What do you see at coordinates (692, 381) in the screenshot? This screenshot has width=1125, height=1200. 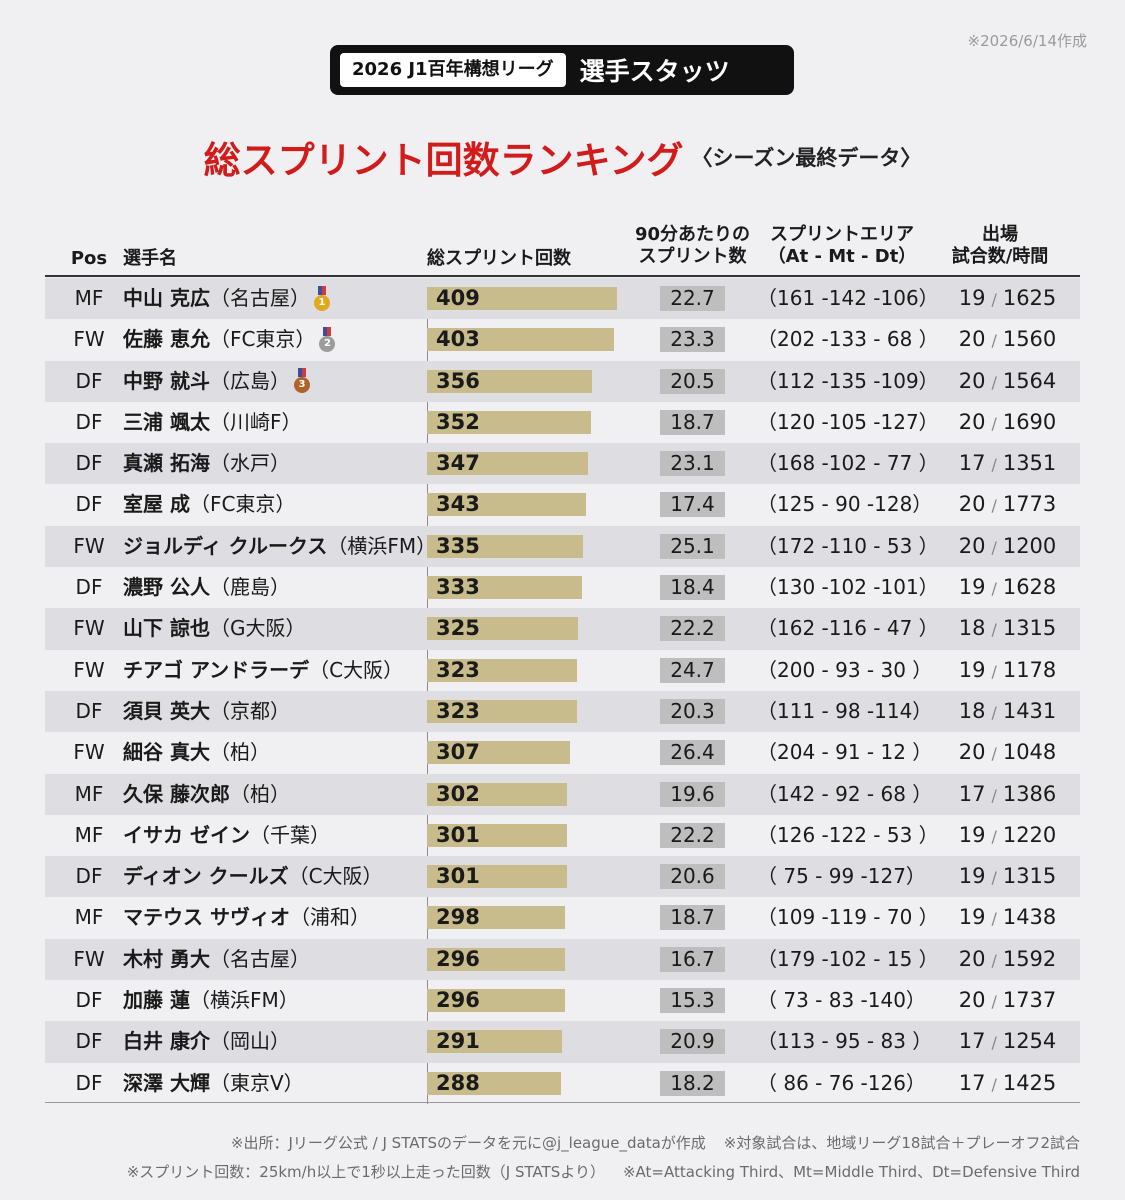 I see `per90-cell: 20.5` at bounding box center [692, 381].